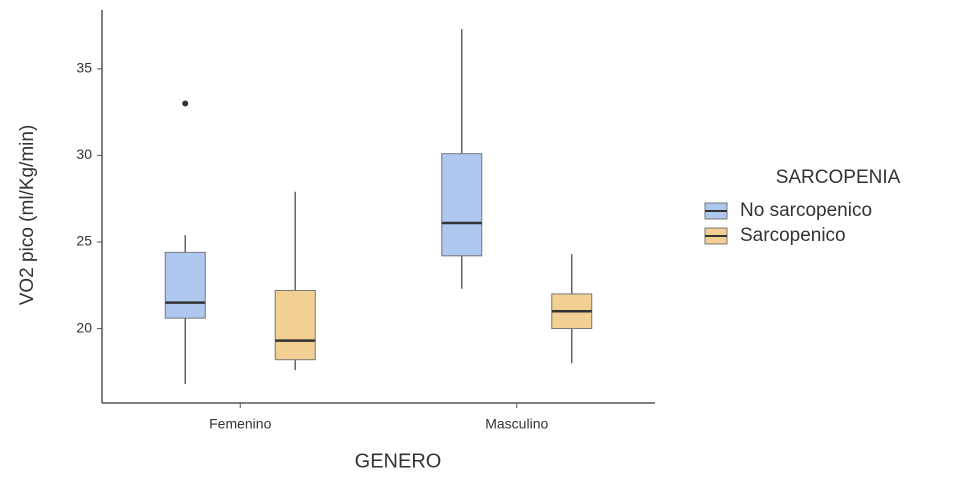  I want to click on legend-label: No sarcopenico, so click(806, 210).